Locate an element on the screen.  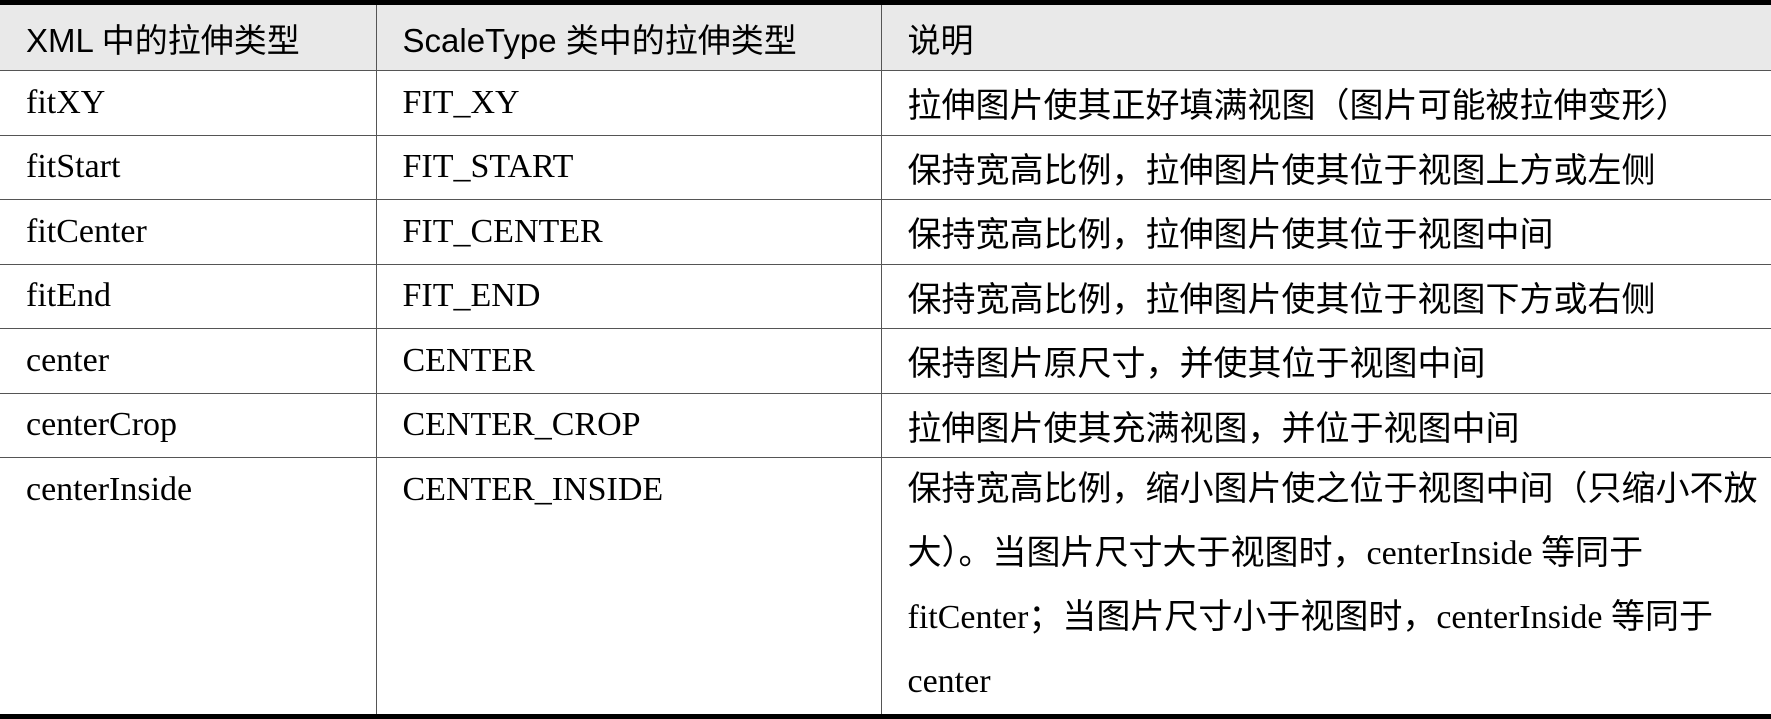
scaletype-cell: FIT_XY is located at coordinates (628, 103).